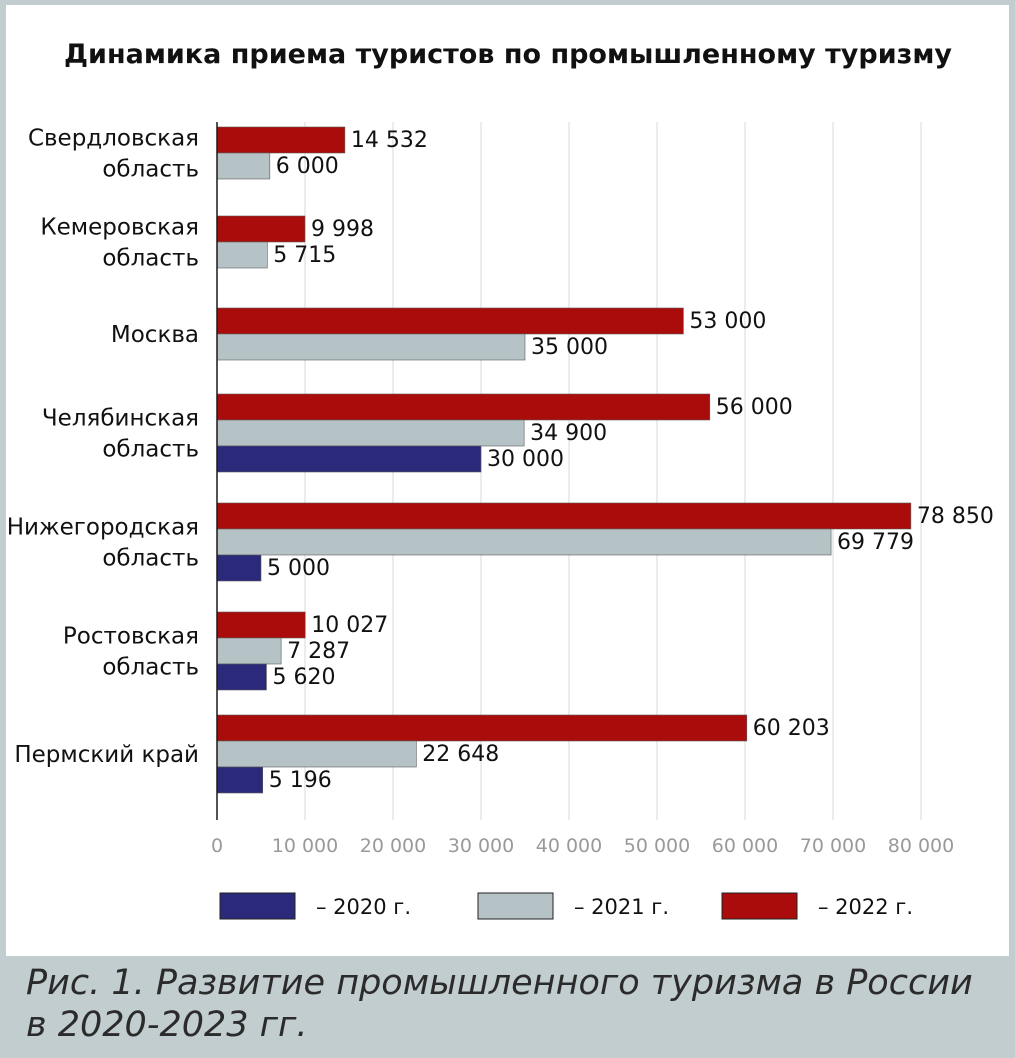 The width and height of the screenshot is (1015, 1058). Describe the element at coordinates (106, 755) in the screenshot. I see `category-label: Пермский край` at that location.